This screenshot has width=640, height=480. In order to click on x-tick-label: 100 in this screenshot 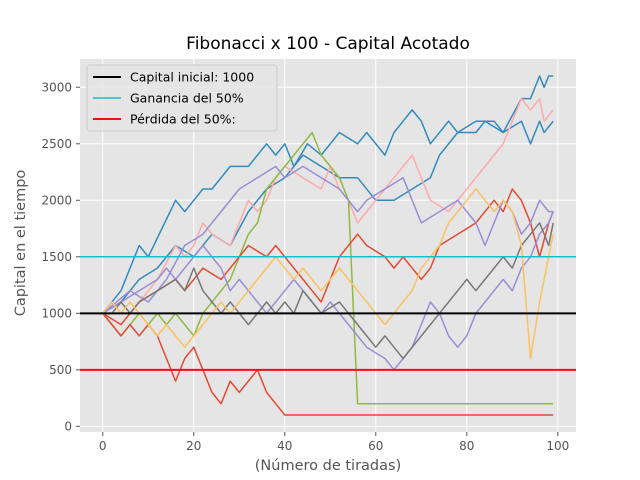, I will do `click(557, 446)`.